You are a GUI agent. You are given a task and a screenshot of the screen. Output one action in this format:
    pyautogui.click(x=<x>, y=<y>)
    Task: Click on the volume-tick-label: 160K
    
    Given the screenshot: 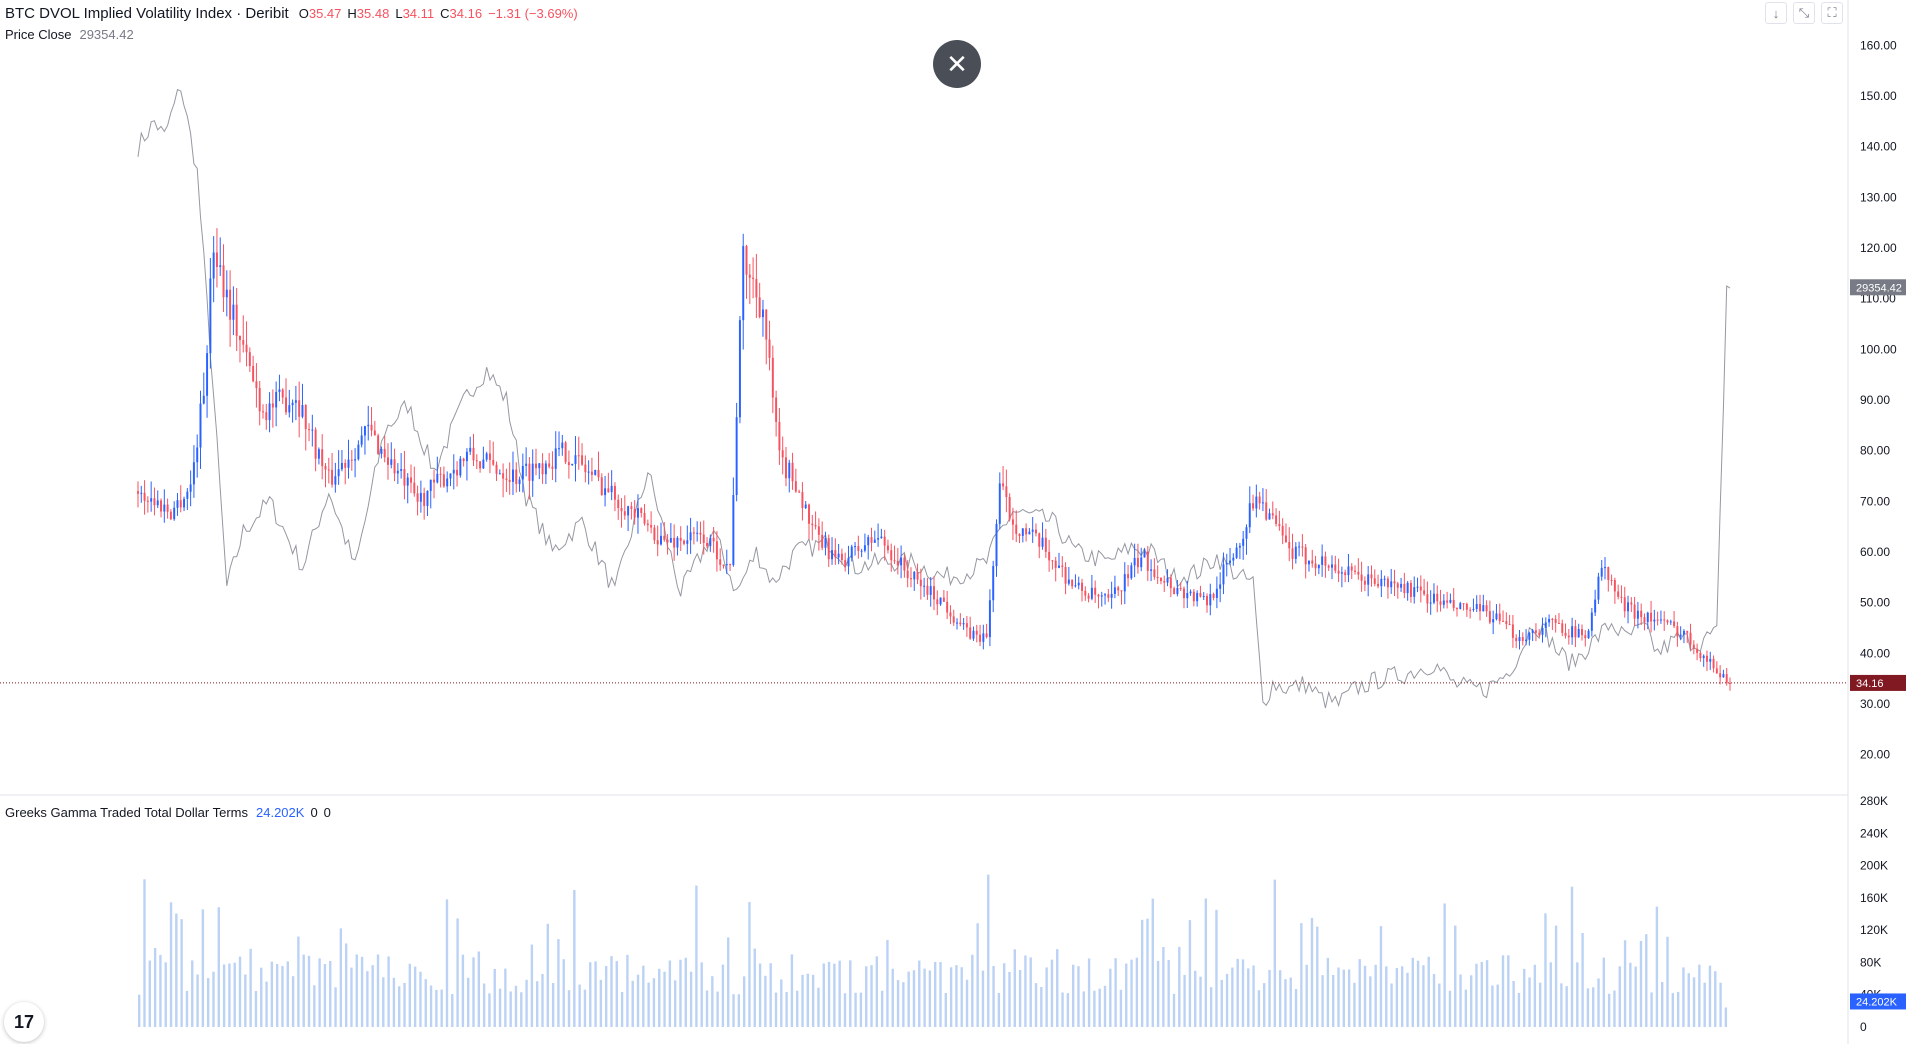 What is the action you would take?
    pyautogui.click(x=1874, y=898)
    